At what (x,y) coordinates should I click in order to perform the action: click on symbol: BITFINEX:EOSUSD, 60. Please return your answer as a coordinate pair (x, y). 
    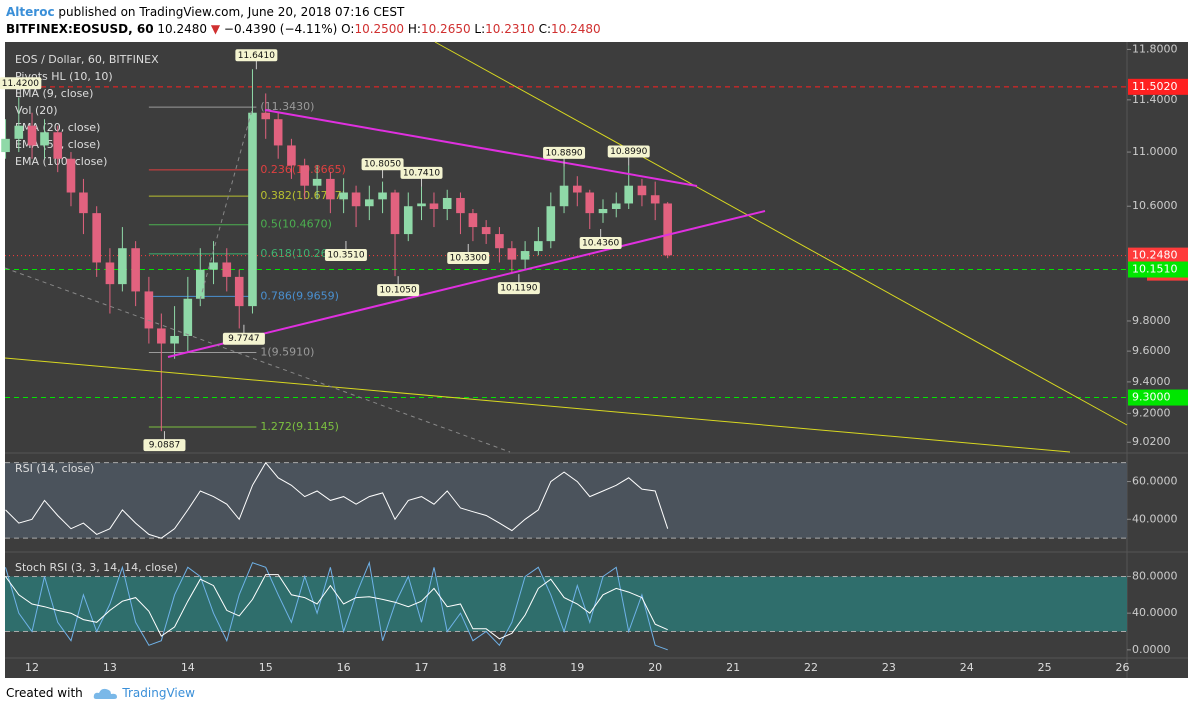
    Looking at the image, I should click on (80, 29).